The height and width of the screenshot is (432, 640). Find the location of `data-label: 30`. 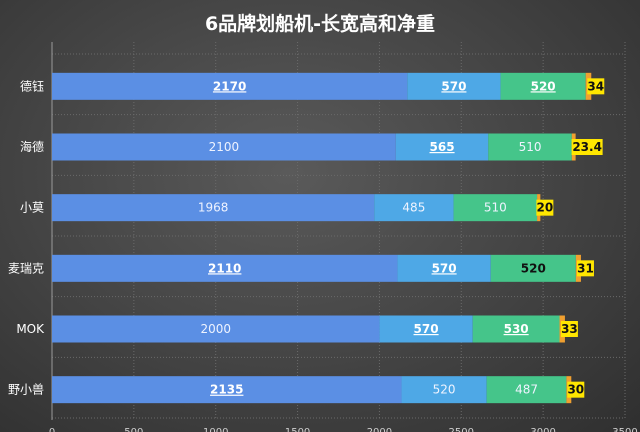

data-label: 30 is located at coordinates (575, 390).